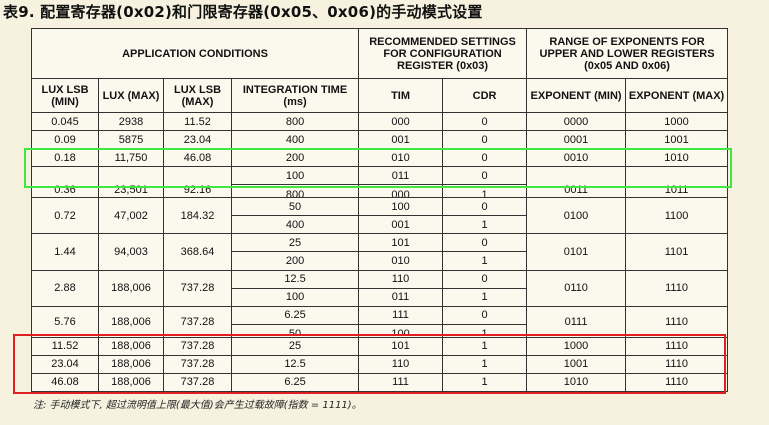 Image resolution: width=769 pixels, height=425 pixels. Describe the element at coordinates (576, 95) in the screenshot. I see `header-exponent-min: EXPONENT (MIN)` at that location.